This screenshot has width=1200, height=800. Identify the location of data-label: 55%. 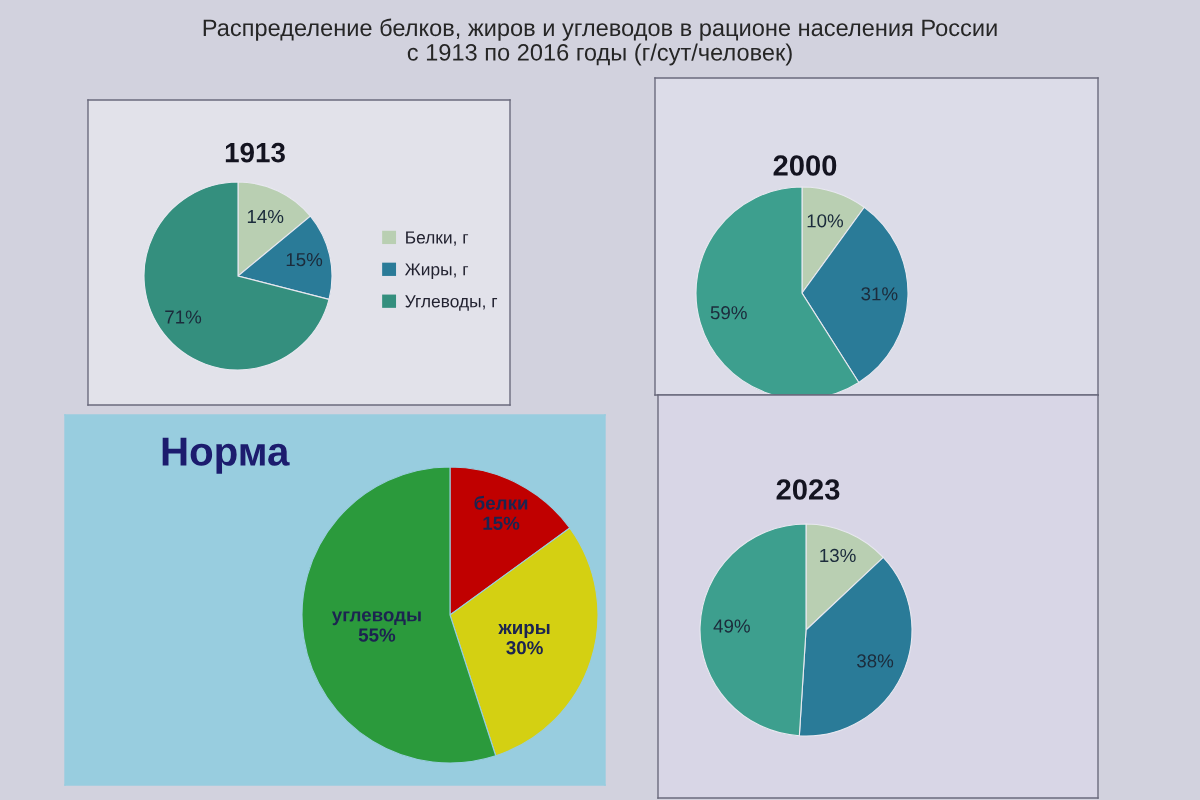
(377, 635).